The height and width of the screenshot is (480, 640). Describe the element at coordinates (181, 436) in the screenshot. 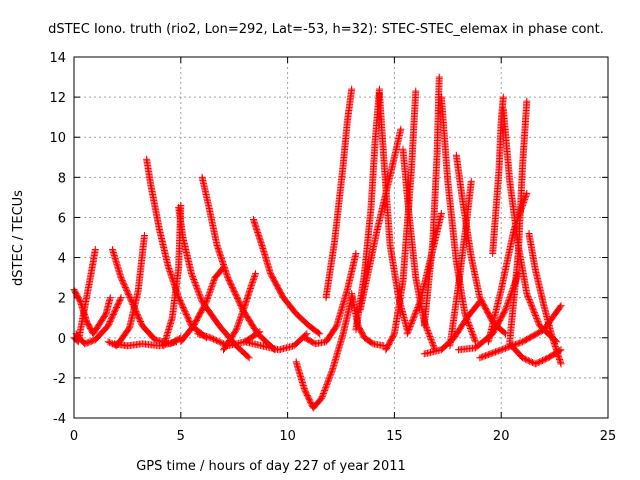

I see `x-tick-label: 5` at that location.